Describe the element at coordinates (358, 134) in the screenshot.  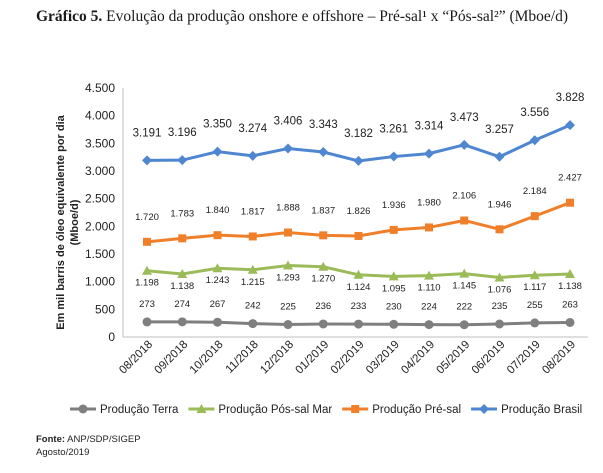
I see `data-label: 3.182` at that location.